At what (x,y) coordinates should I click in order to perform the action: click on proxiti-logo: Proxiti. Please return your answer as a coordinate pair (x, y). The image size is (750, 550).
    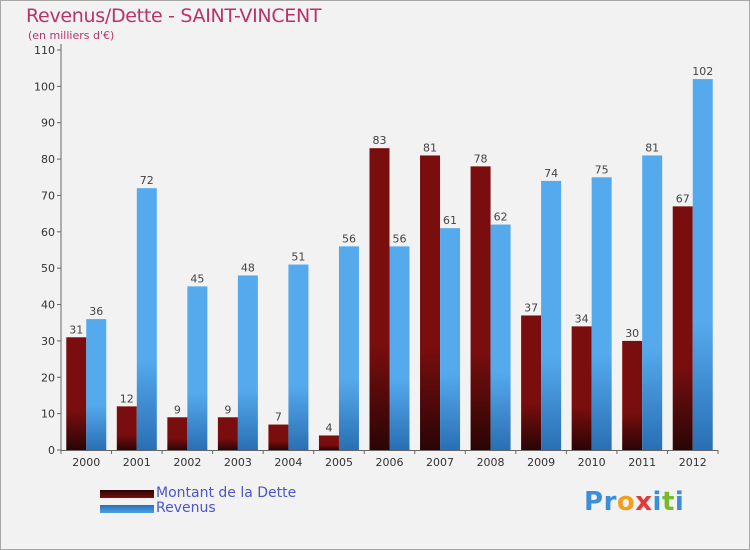
    Looking at the image, I should click on (634, 502).